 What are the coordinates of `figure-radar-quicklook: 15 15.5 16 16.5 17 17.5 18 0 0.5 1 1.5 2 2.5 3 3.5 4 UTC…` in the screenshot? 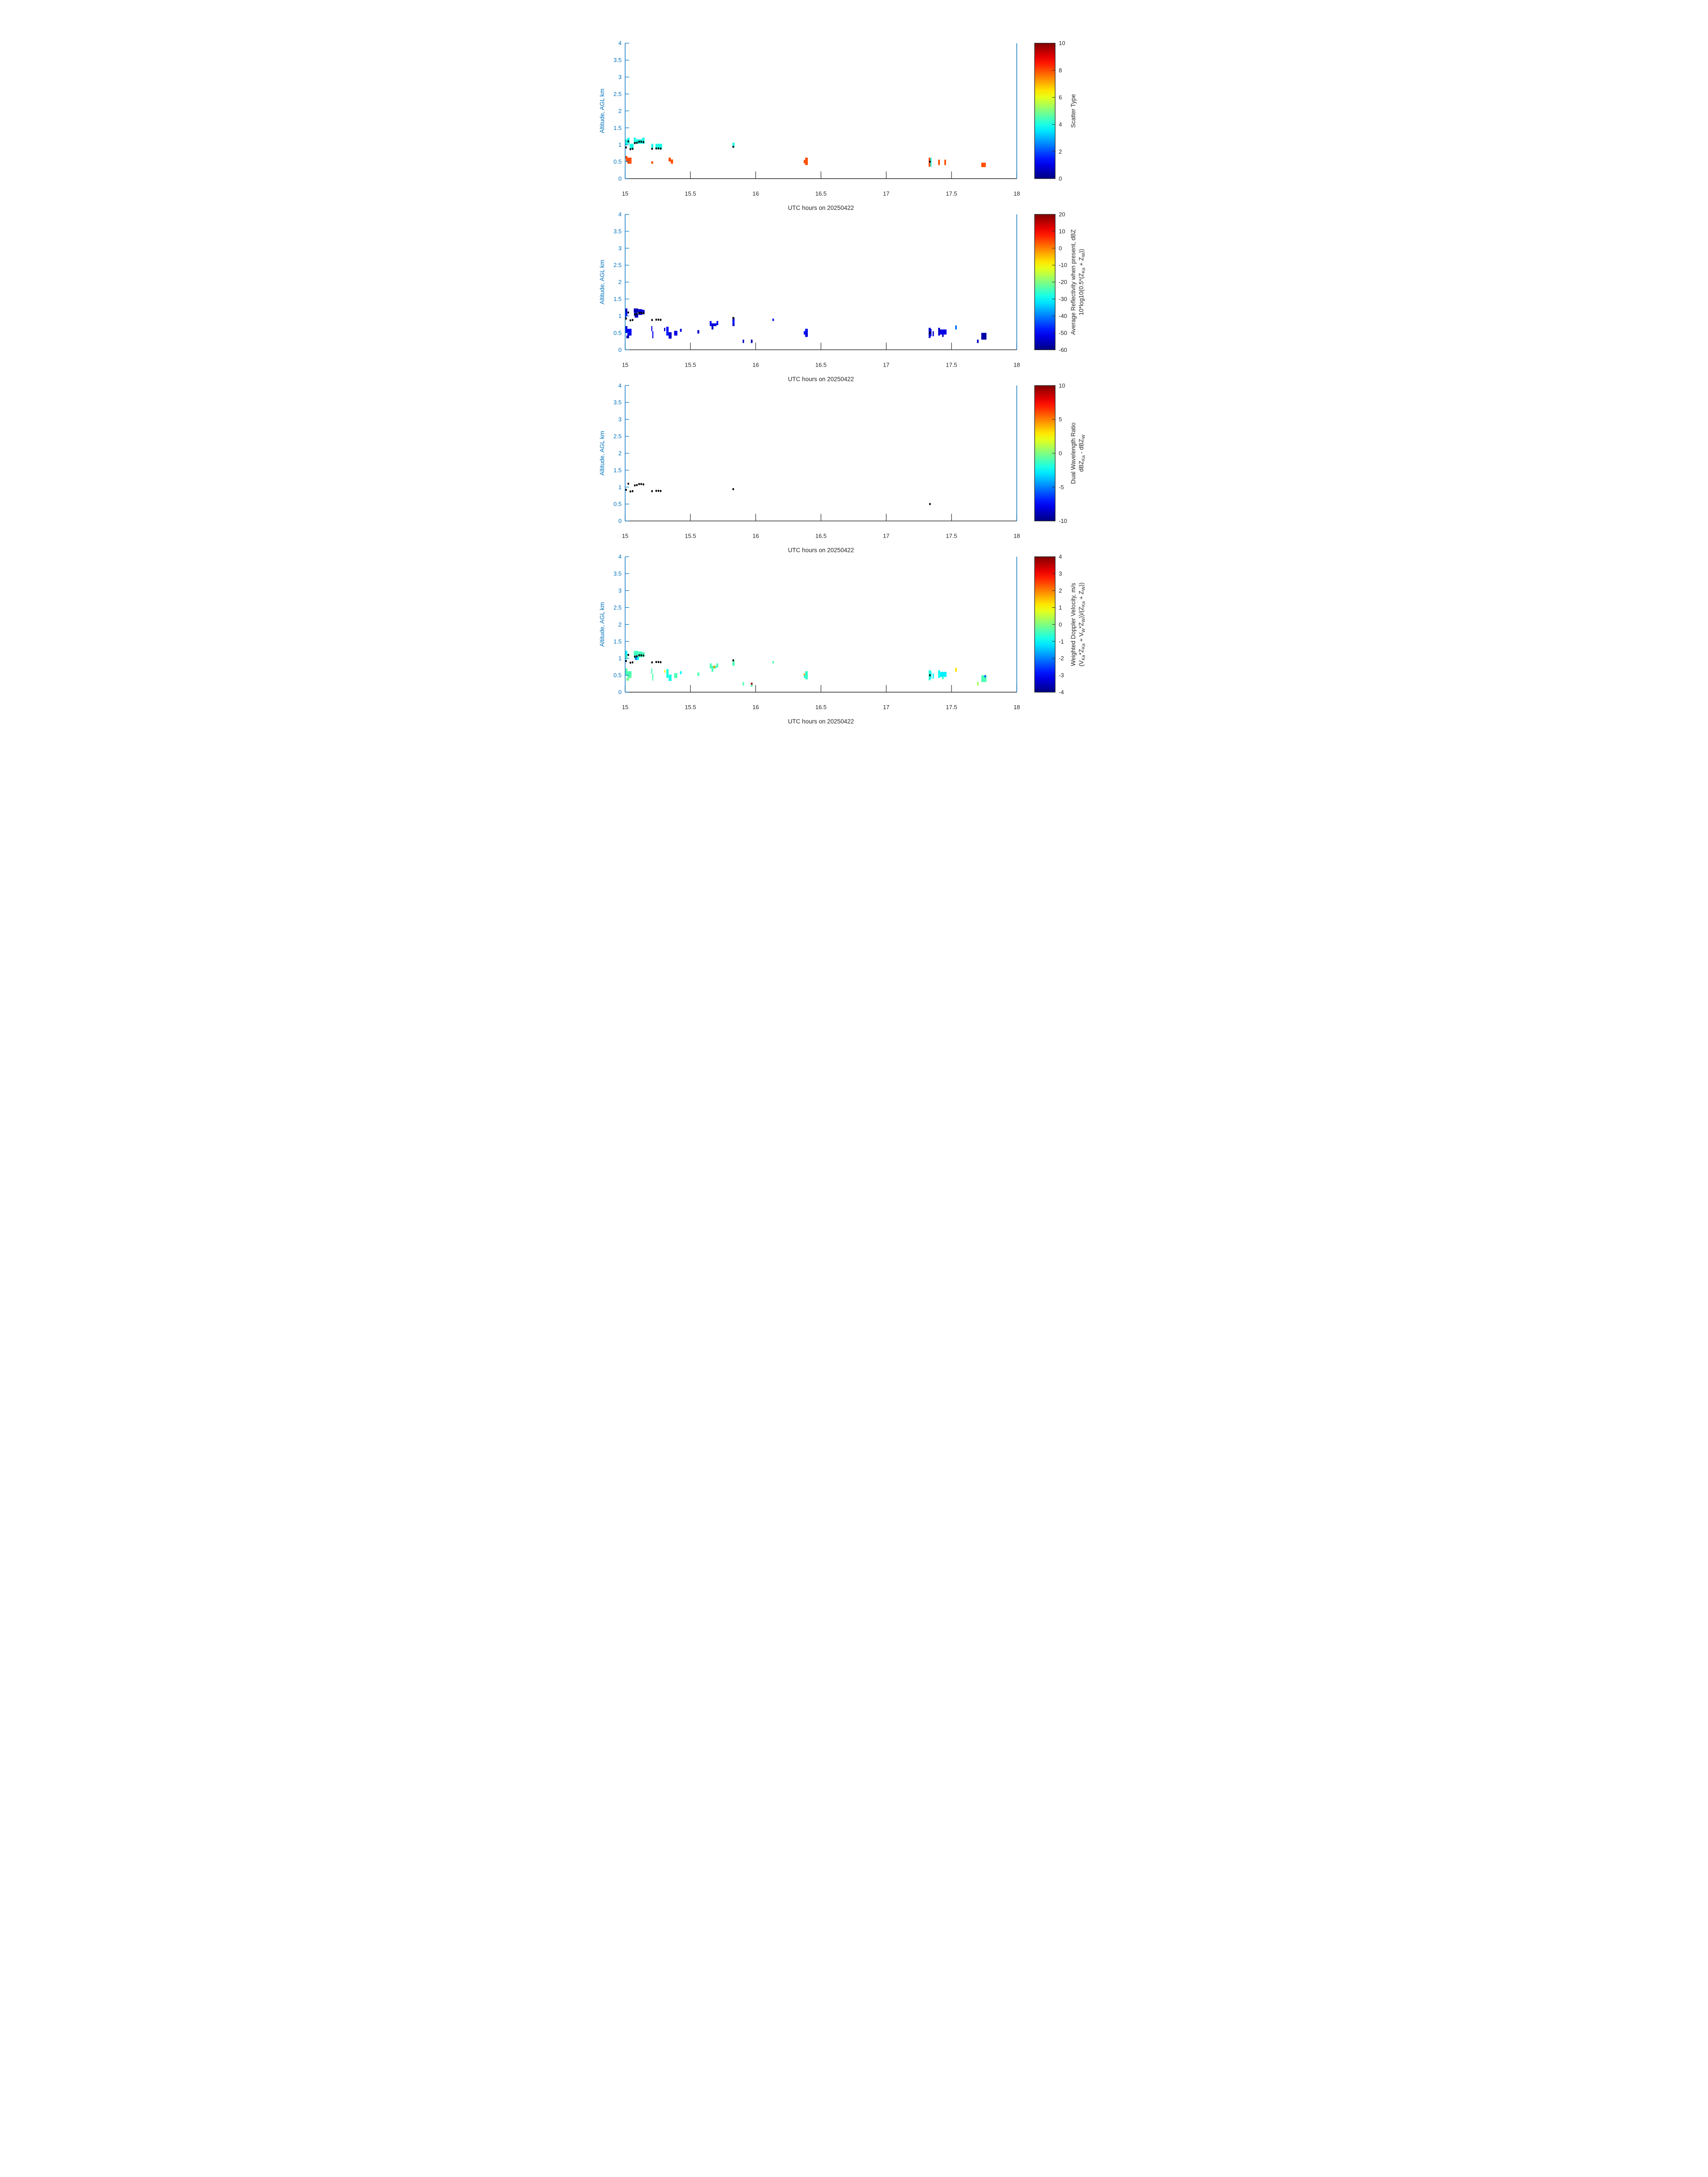 It's located at (854, 363).